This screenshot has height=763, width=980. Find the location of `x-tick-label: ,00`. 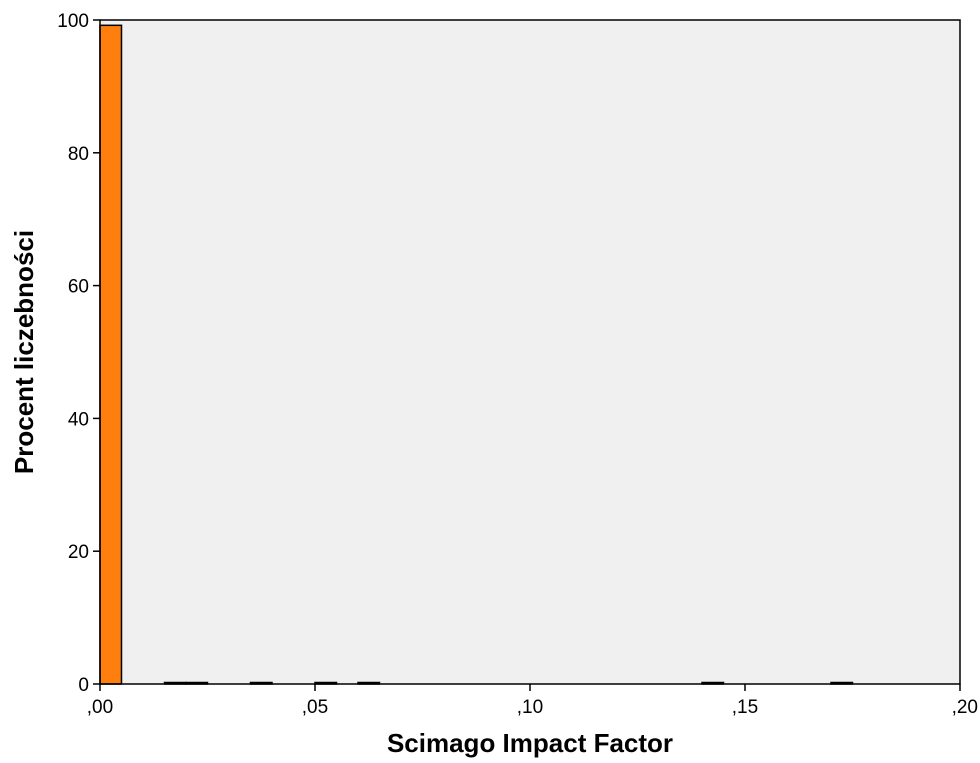

x-tick-label: ,00 is located at coordinates (100, 707).